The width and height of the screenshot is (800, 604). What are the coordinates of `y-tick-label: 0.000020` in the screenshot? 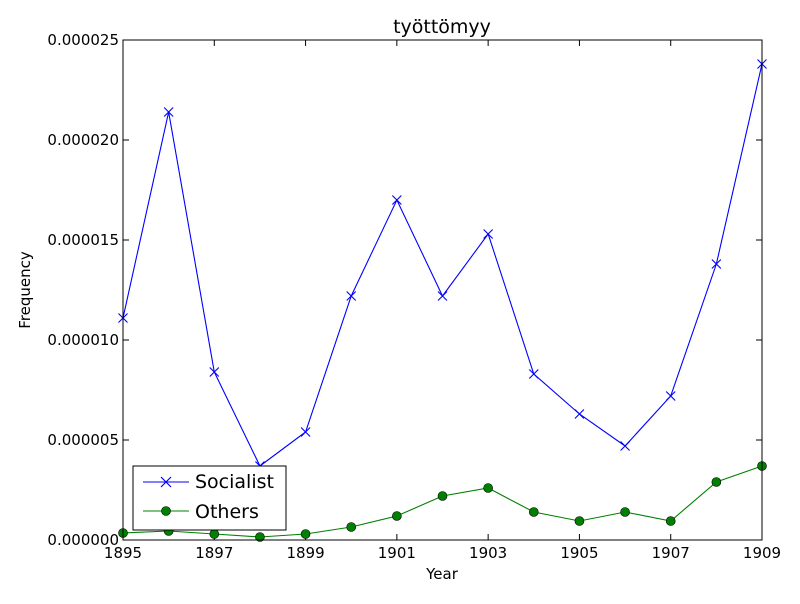 It's located at (83, 140).